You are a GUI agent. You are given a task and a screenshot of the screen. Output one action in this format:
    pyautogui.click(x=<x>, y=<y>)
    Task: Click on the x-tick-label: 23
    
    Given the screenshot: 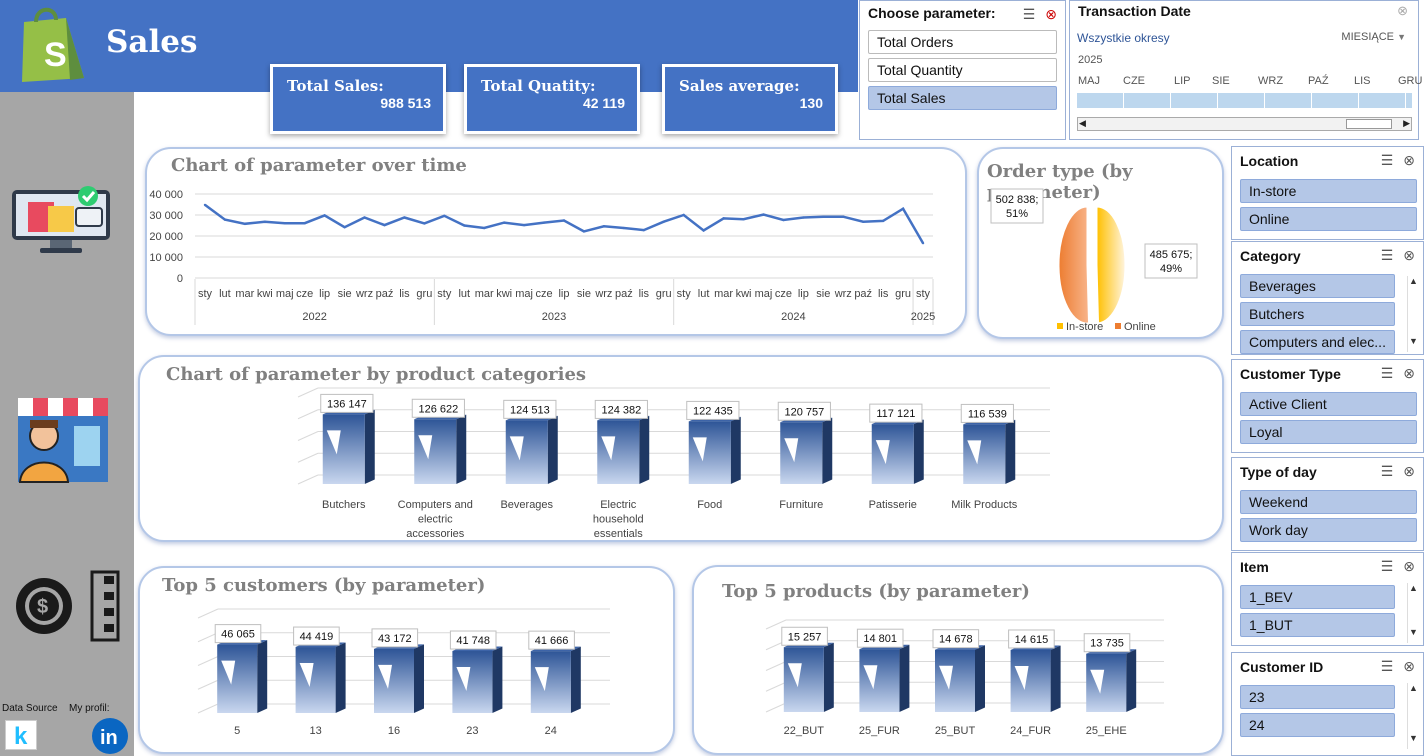 What is the action you would take?
    pyautogui.click(x=472, y=731)
    